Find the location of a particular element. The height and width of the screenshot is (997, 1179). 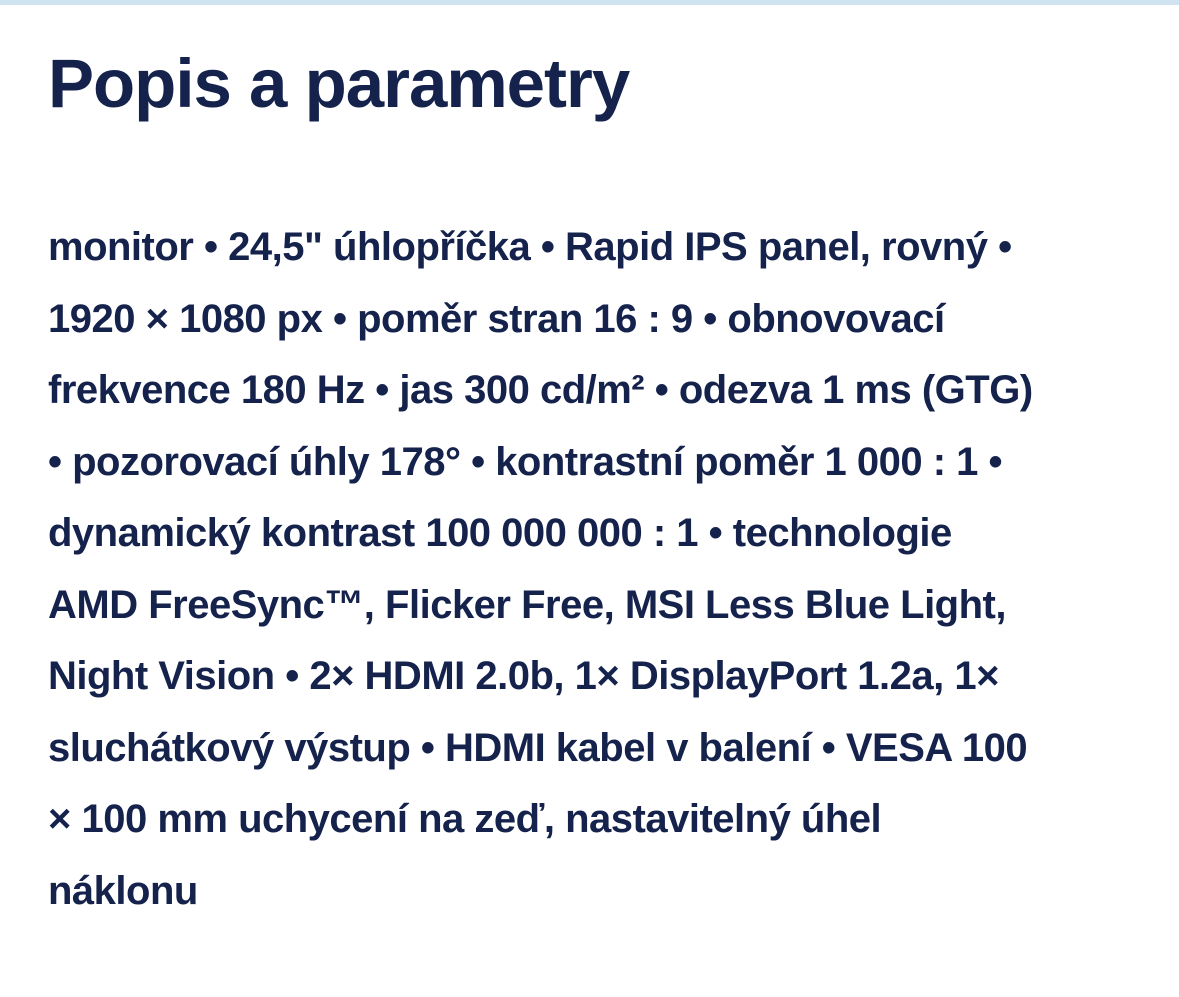

section-title: Popis a parametry is located at coordinates (339, 83).